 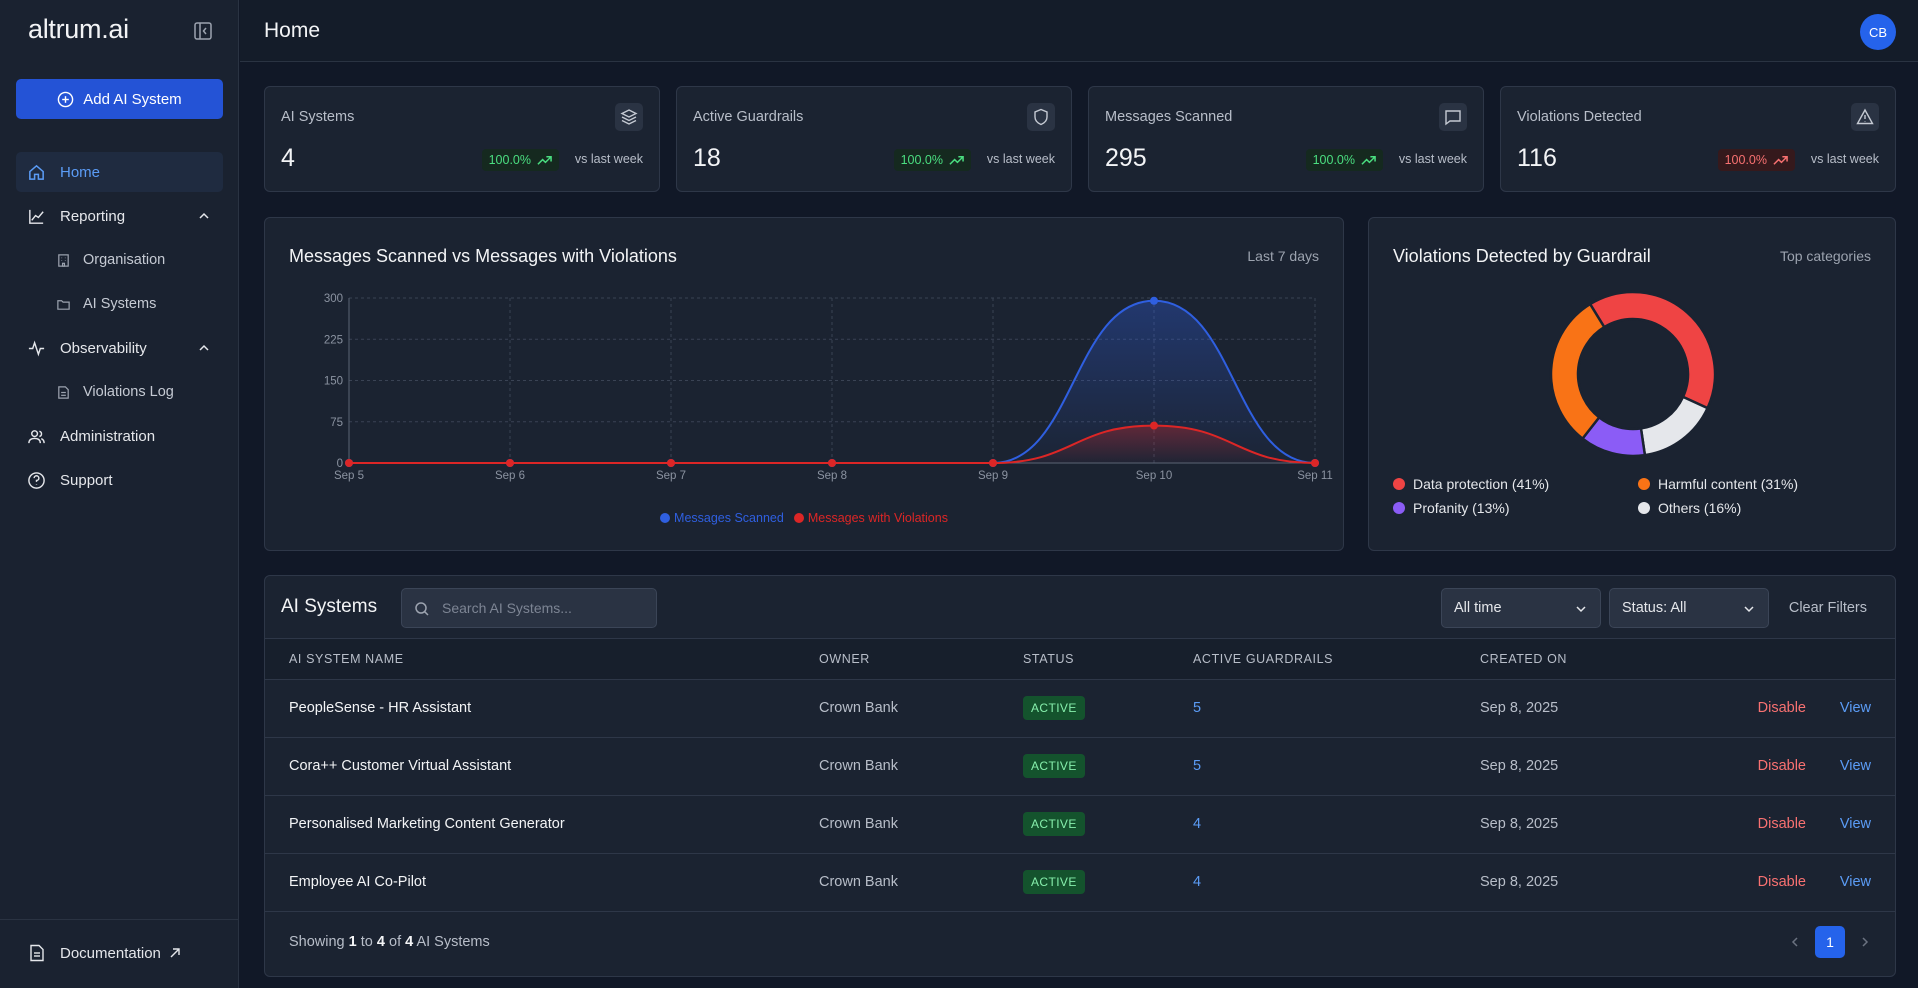 I want to click on activity-icon, so click(x=36, y=348).